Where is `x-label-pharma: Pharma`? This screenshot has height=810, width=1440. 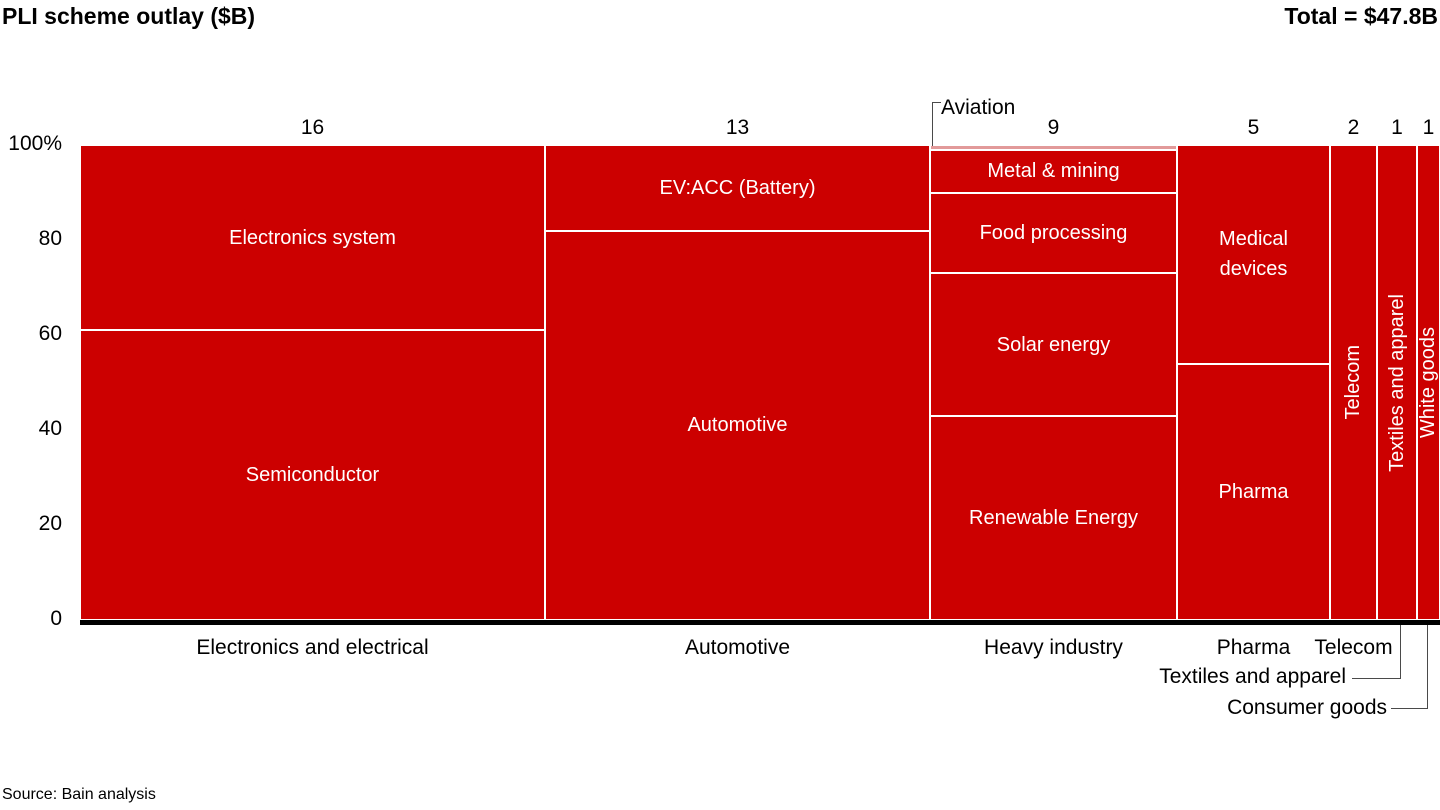 x-label-pharma: Pharma is located at coordinates (1253, 647).